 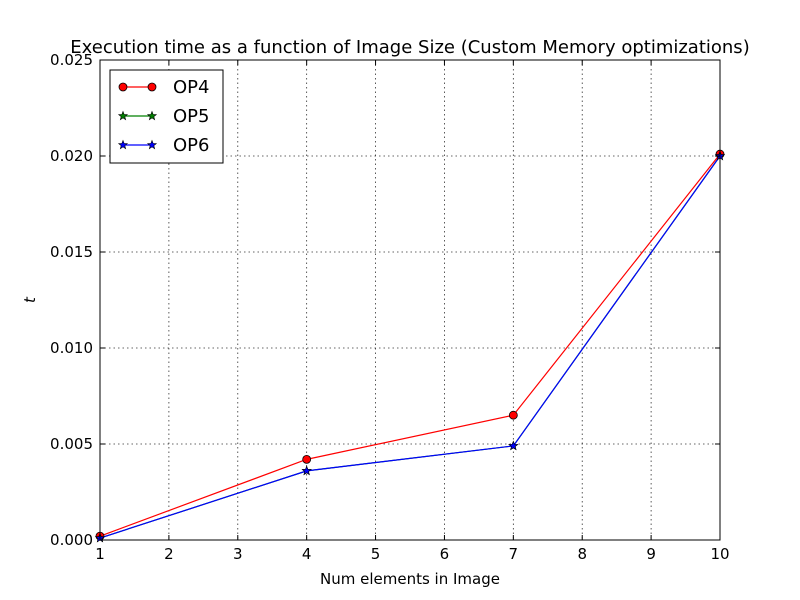 What do you see at coordinates (169, 554) in the screenshot?
I see `x-tick-label: 2` at bounding box center [169, 554].